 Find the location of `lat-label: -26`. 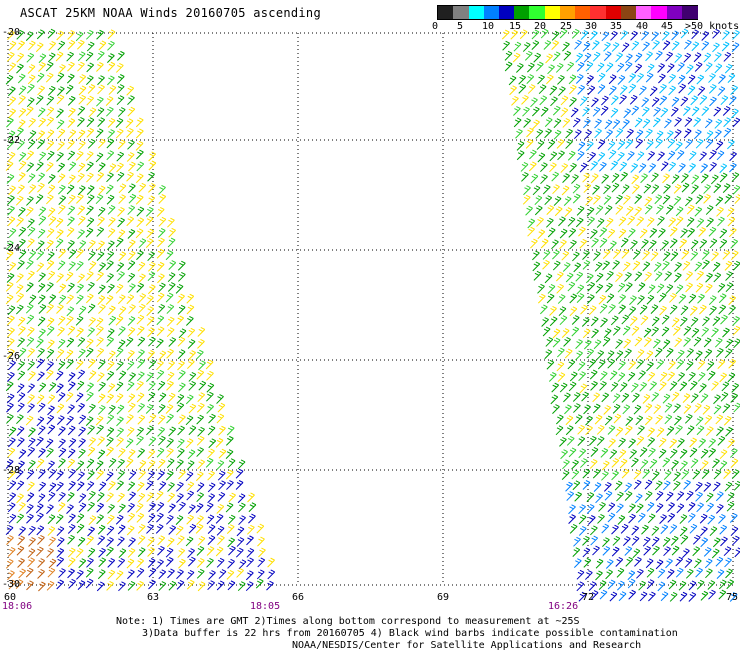

lat-label: -26 is located at coordinates (11, 356).